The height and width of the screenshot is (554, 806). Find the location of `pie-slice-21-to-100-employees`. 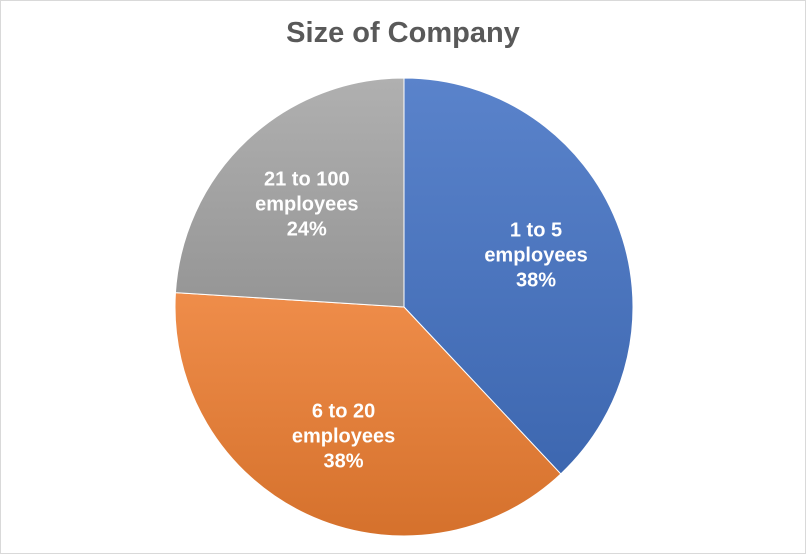

pie-slice-21-to-100-employees is located at coordinates (289, 192).